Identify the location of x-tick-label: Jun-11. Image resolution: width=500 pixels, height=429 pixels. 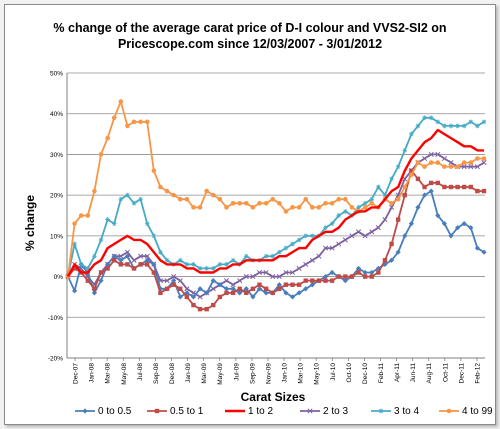
(413, 373).